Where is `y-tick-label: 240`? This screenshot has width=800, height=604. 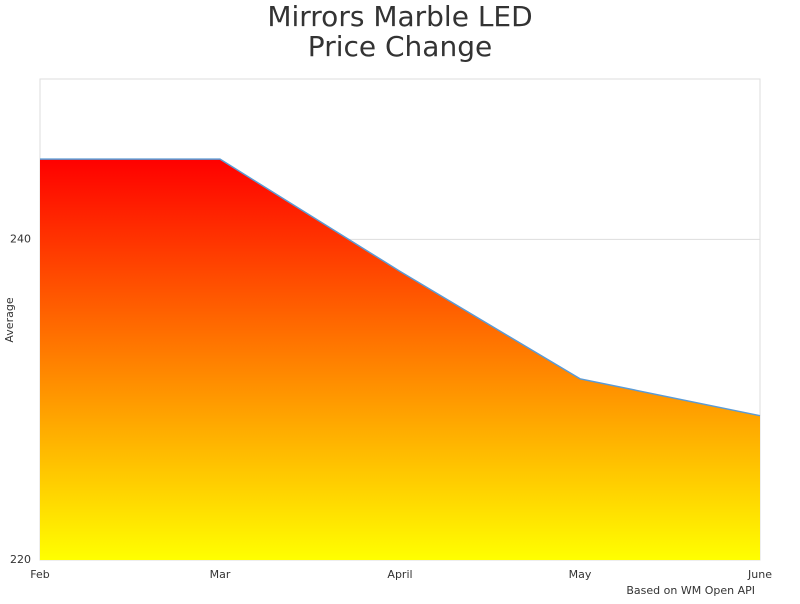
y-tick-label: 240 is located at coordinates (20, 238).